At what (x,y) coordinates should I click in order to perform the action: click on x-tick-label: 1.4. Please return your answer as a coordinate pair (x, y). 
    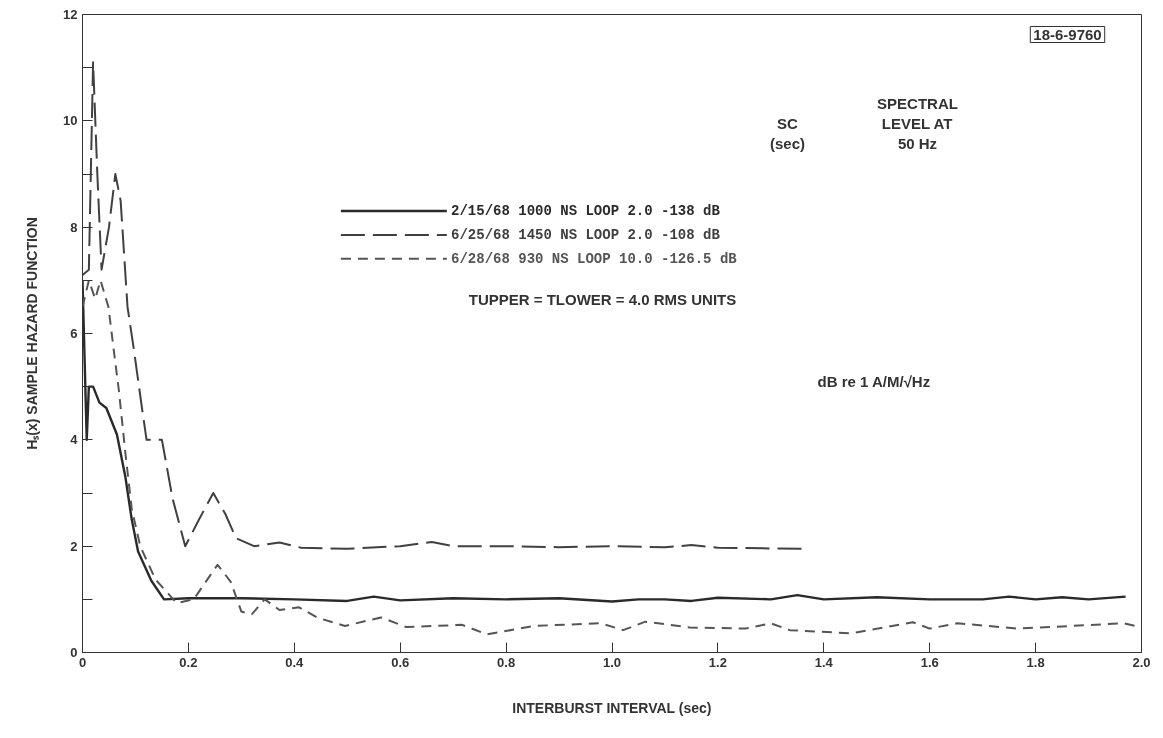
    Looking at the image, I should click on (824, 662).